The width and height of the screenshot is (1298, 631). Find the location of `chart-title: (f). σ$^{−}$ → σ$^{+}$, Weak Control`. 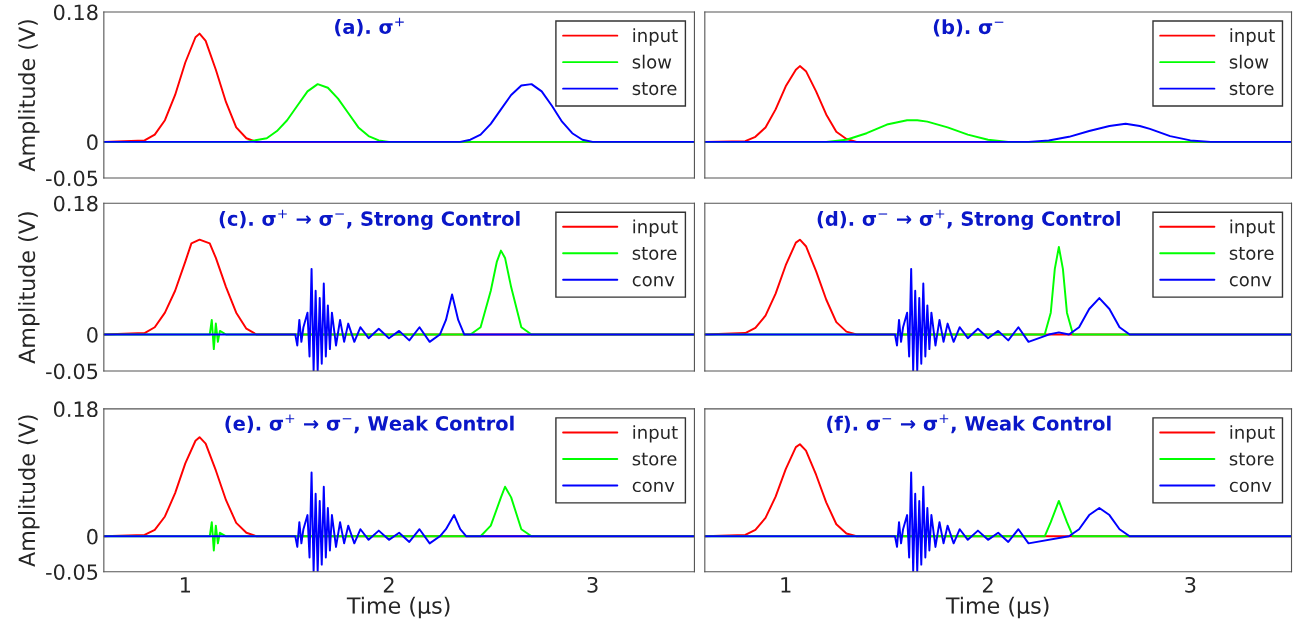

chart-title: (f). σ$^{−}$ → σ$^{+}$, Weak Control is located at coordinates (969, 424).